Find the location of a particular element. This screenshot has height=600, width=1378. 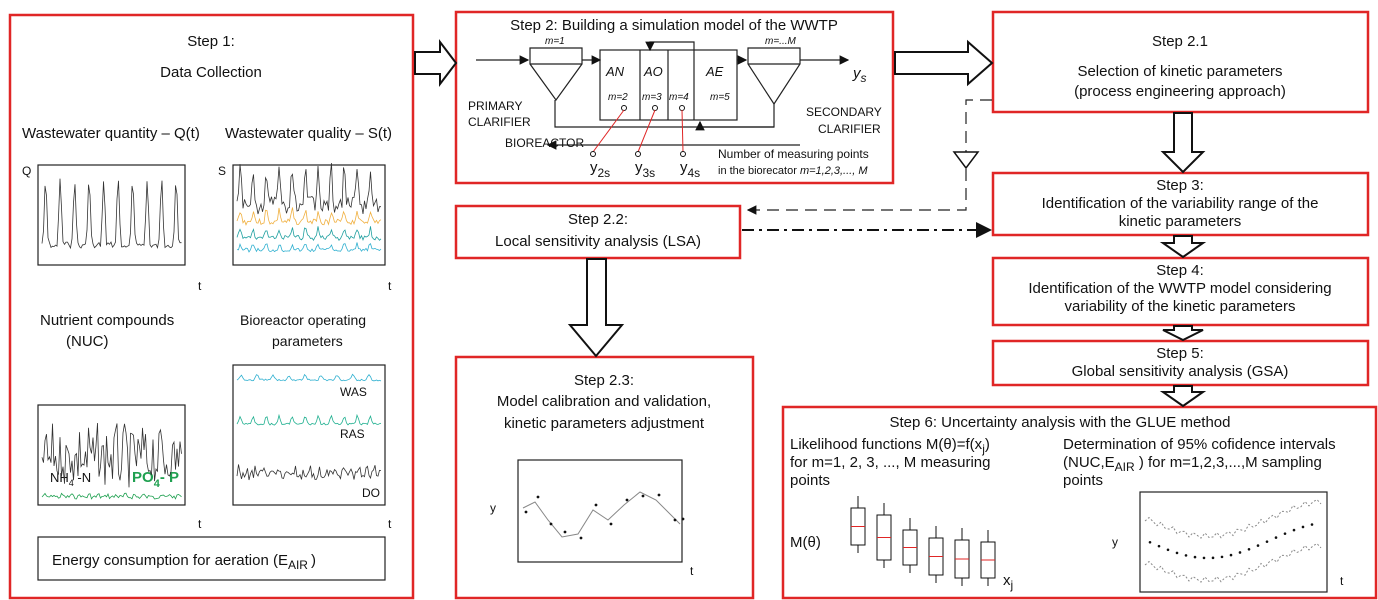

point: m=5 is located at coordinates (720, 97).